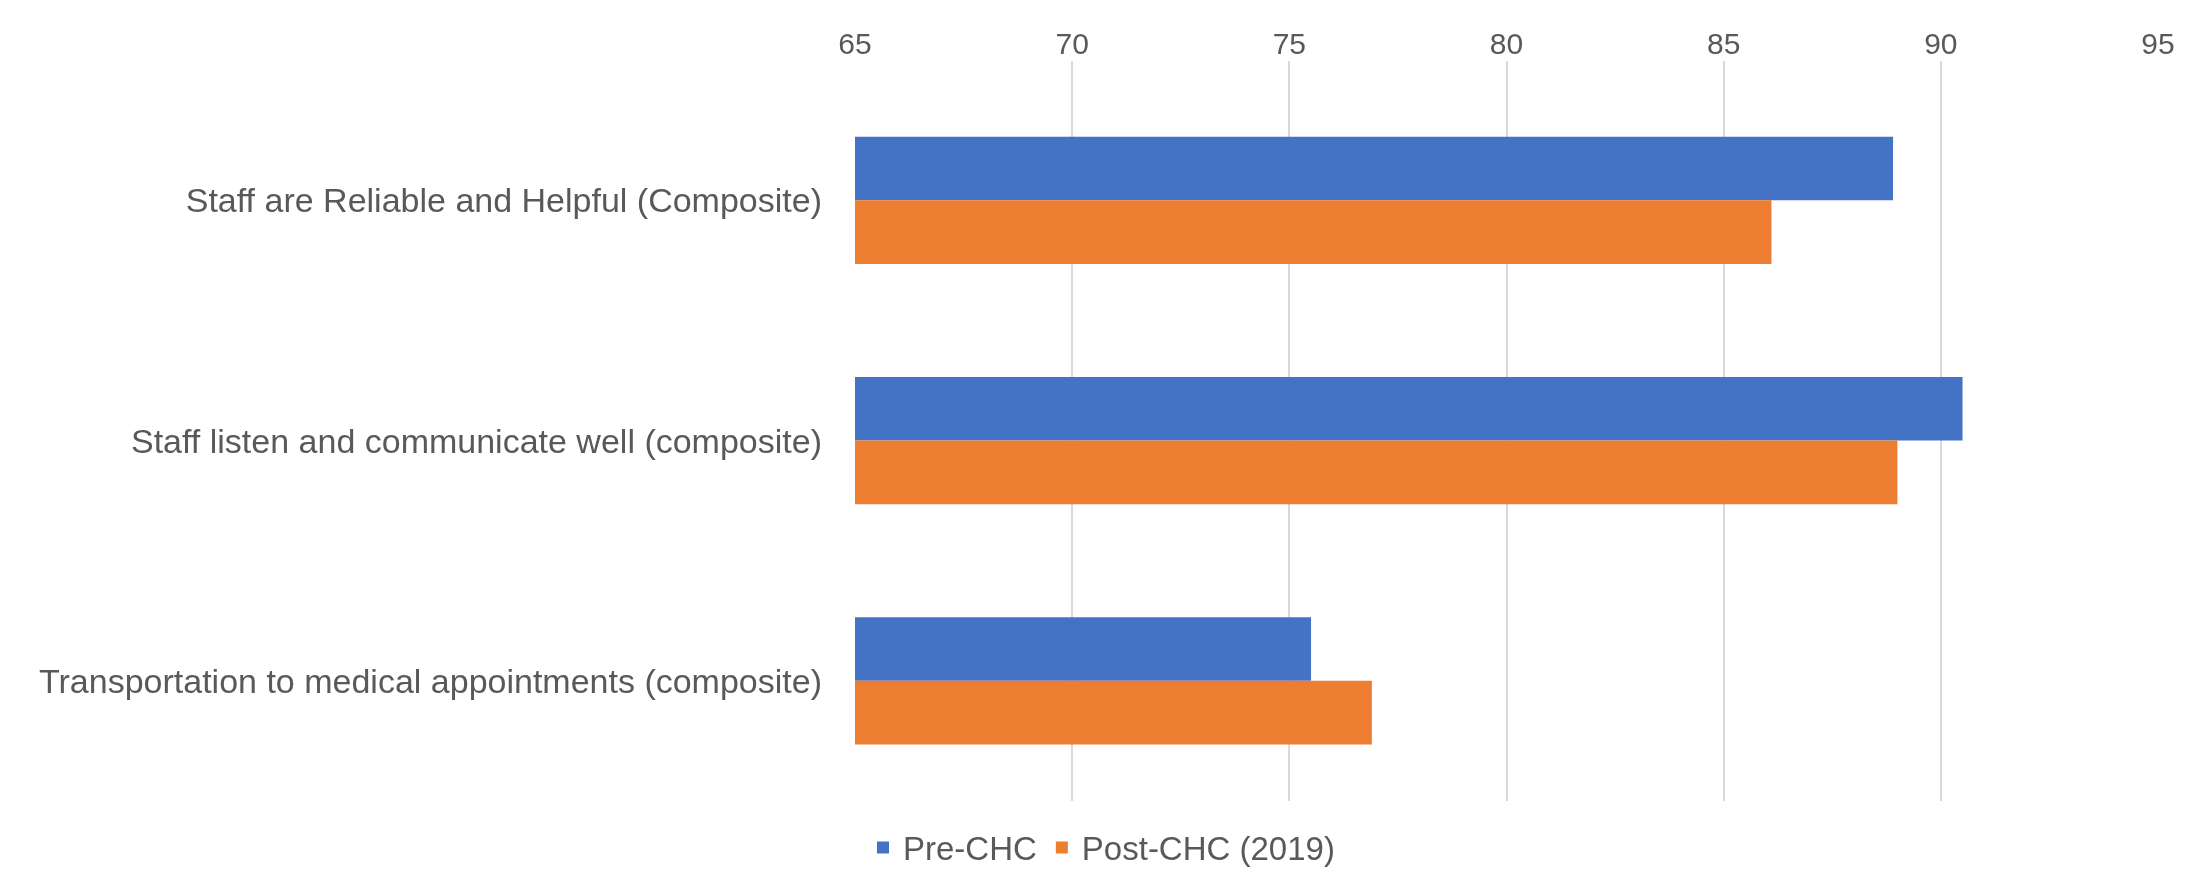 This screenshot has height=886, width=2203. I want to click on y-tick-label: Staff are Reliable and Helpful (Composite), so click(503, 200).